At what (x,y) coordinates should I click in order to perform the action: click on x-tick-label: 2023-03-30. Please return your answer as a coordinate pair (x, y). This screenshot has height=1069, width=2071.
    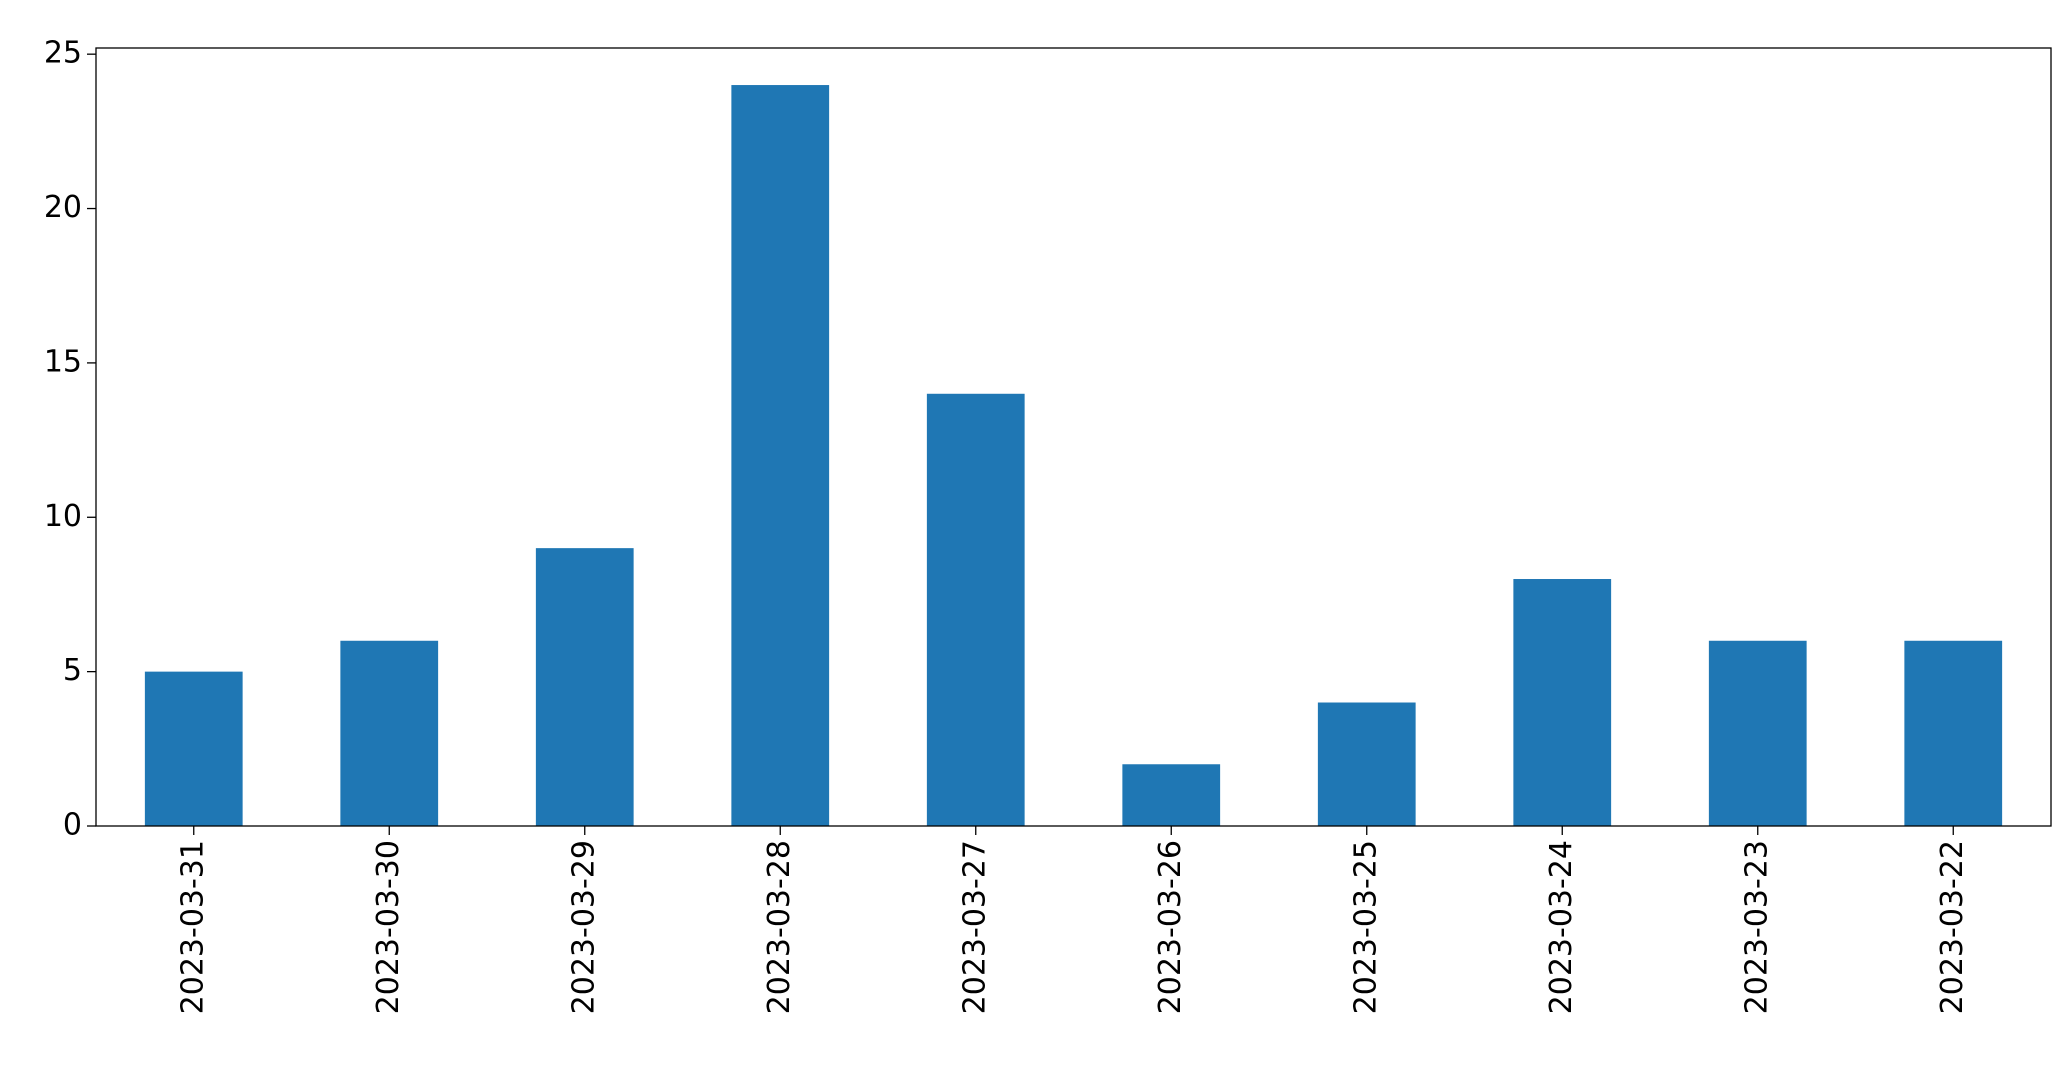
    Looking at the image, I should click on (388, 927).